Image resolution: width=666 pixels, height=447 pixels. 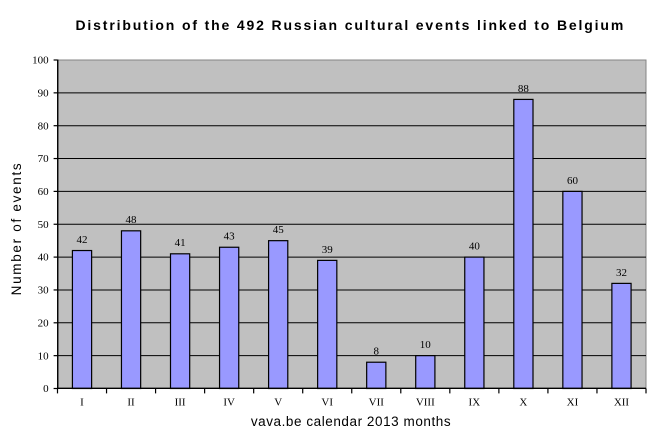 I want to click on svg-text: Number of events, so click(x=16, y=229).